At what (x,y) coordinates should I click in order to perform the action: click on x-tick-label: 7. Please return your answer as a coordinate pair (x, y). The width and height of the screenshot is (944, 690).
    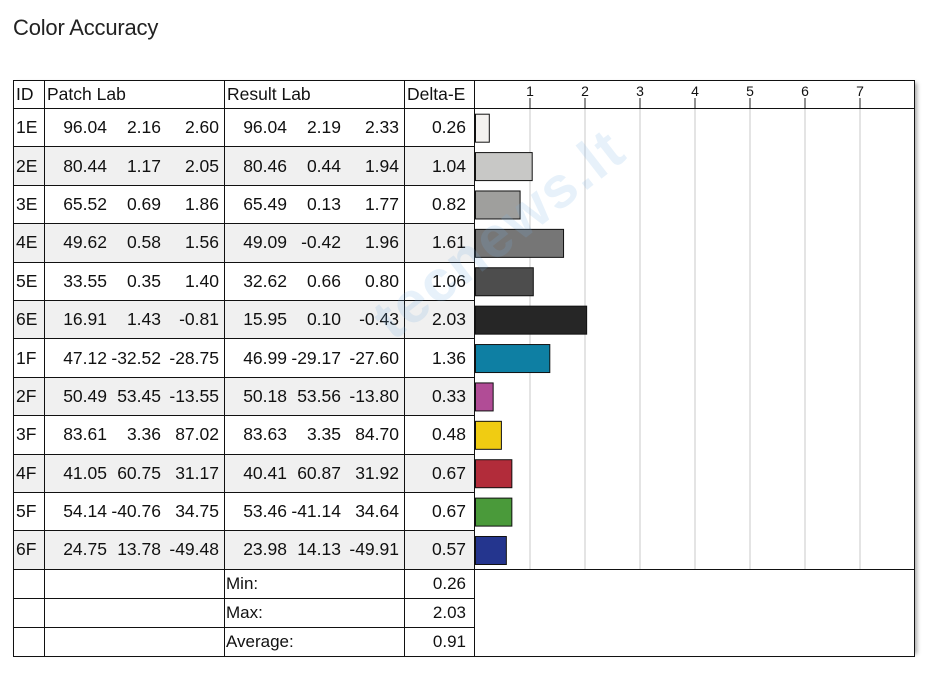
    Looking at the image, I should click on (860, 91).